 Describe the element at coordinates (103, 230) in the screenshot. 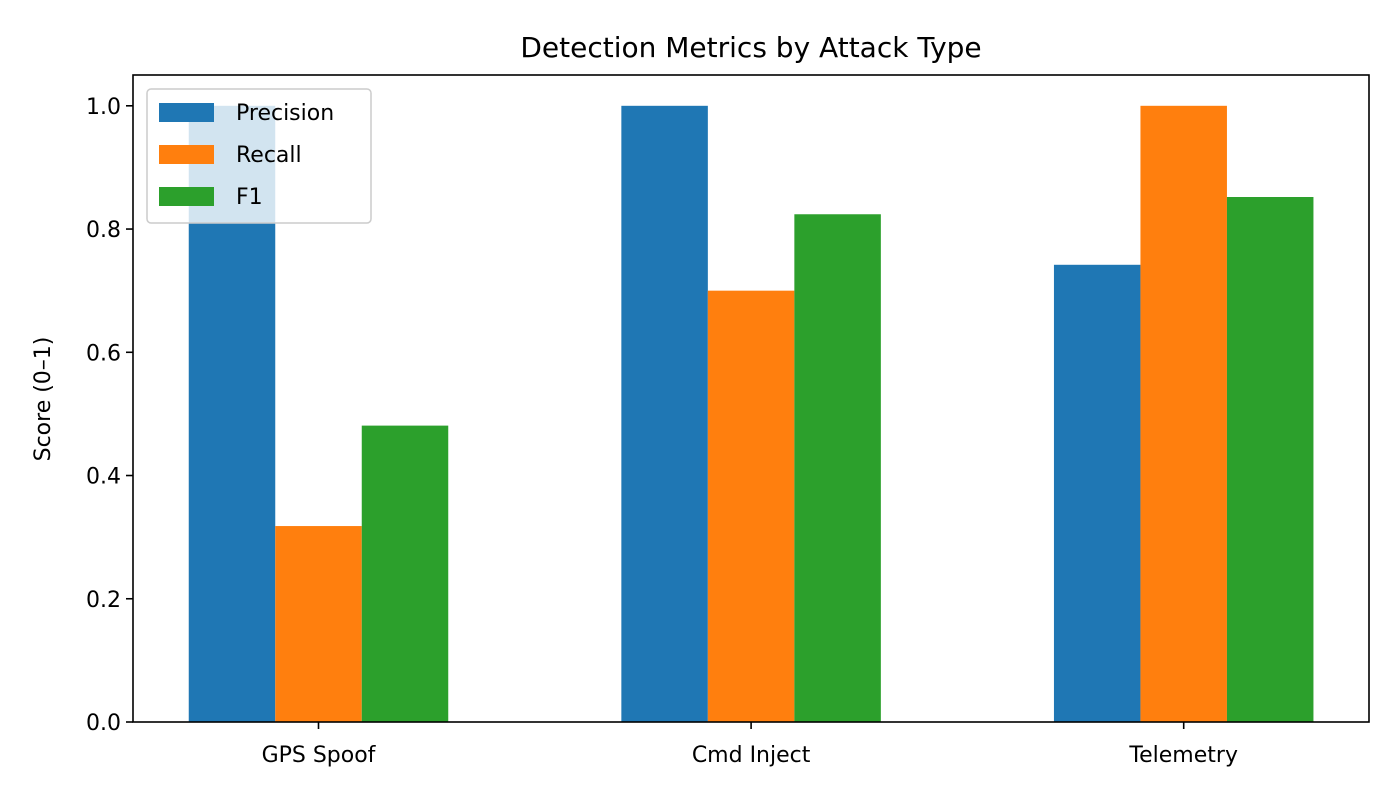

I see `y-tick-label: 0.8` at that location.